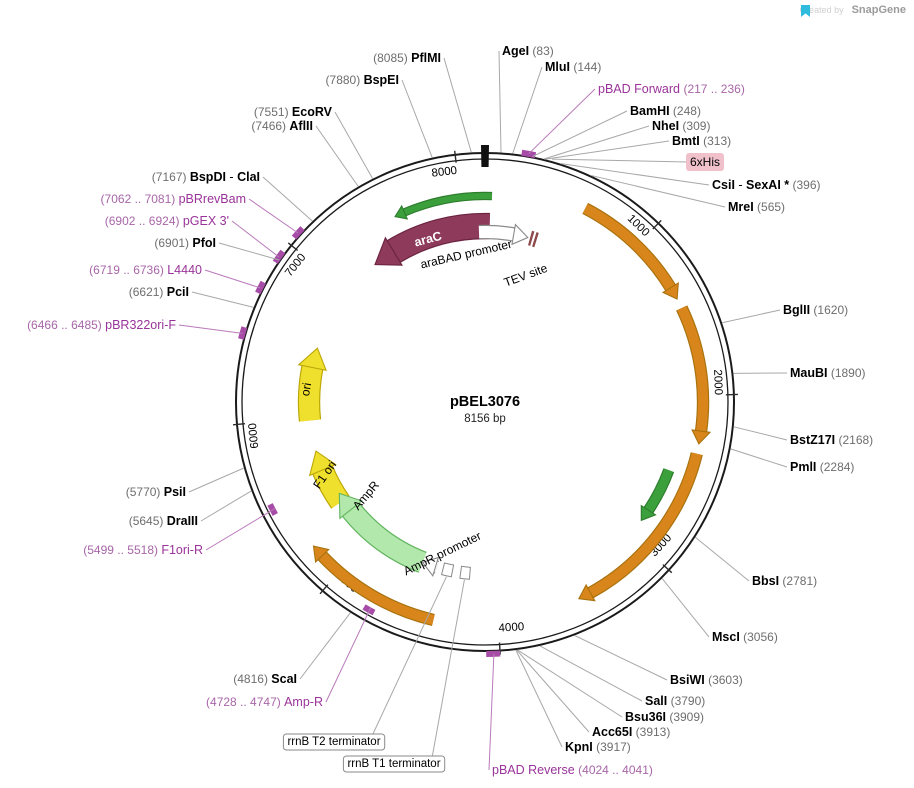 The width and height of the screenshot is (914, 788). What do you see at coordinates (350, 506) in the screenshot?
I see `ampr-arrow-head` at bounding box center [350, 506].